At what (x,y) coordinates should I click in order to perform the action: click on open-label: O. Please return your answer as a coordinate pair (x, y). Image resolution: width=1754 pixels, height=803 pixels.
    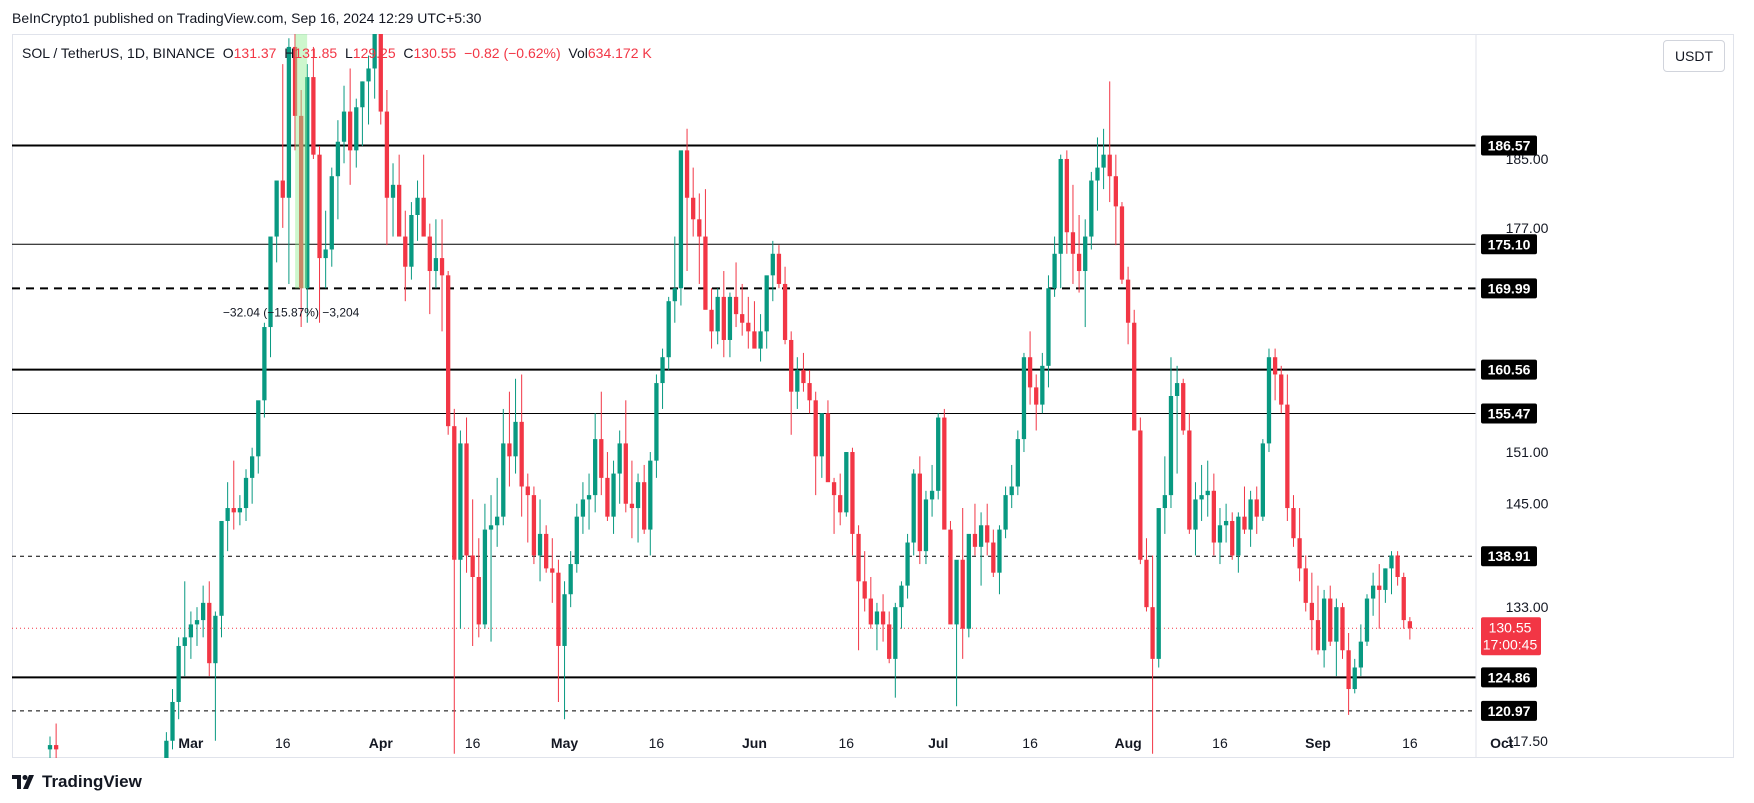
    Looking at the image, I should click on (228, 53).